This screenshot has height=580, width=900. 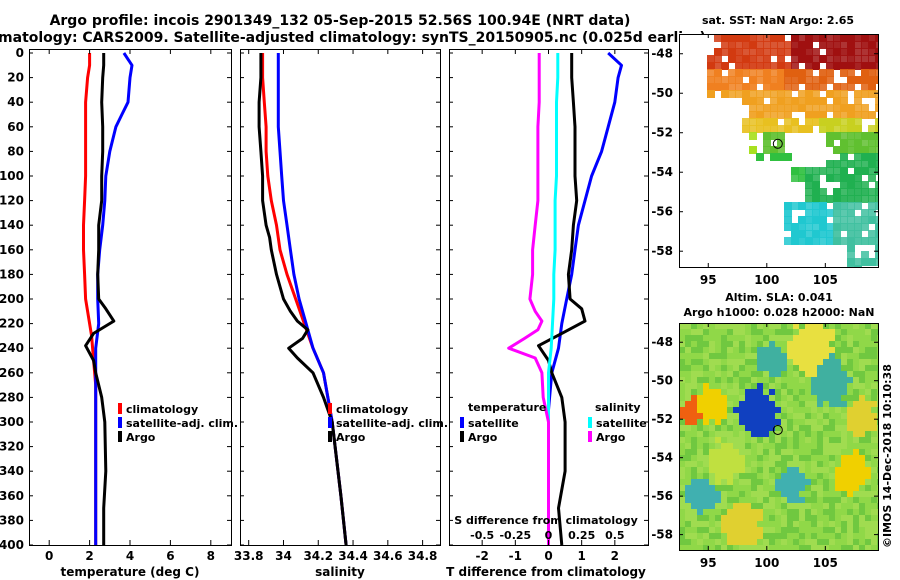 What do you see at coordinates (372, 409) in the screenshot?
I see `legend-label-climatology: climatology` at bounding box center [372, 409].